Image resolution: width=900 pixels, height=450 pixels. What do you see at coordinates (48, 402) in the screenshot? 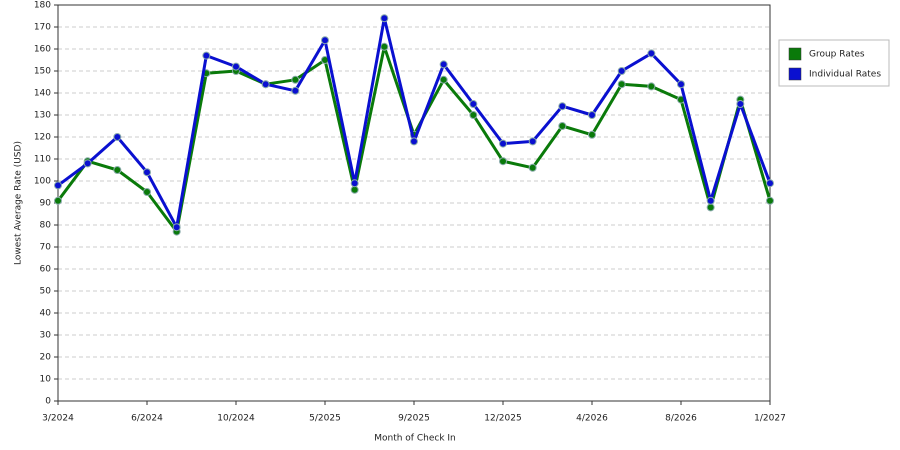
I see `y-tick-label: 0` at bounding box center [48, 402].